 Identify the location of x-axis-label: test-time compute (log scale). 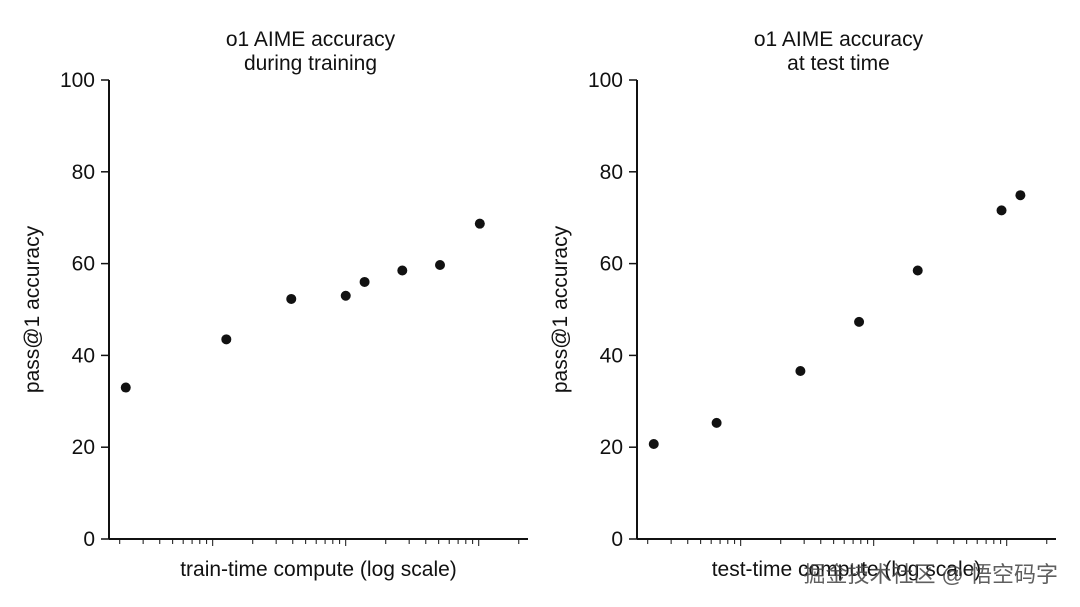
(847, 569).